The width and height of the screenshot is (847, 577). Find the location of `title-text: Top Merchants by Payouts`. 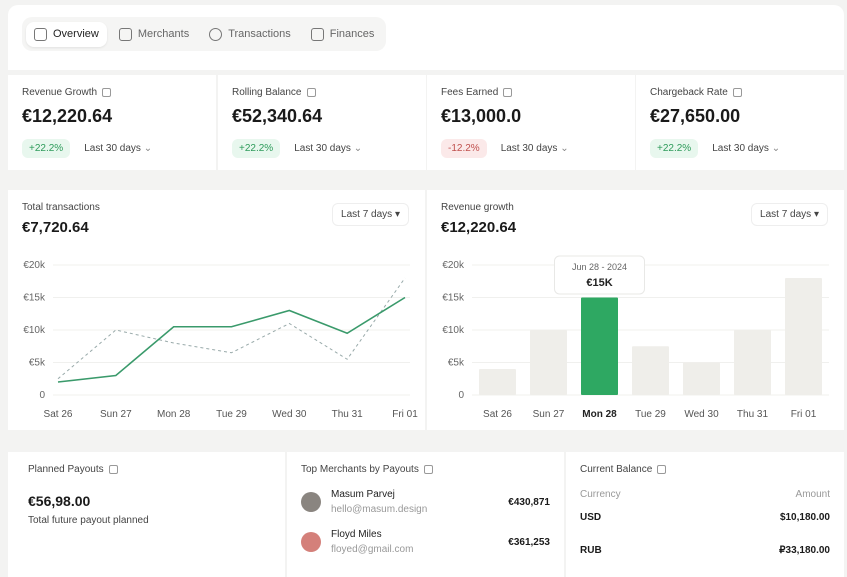

title-text: Top Merchants by Payouts is located at coordinates (360, 469).